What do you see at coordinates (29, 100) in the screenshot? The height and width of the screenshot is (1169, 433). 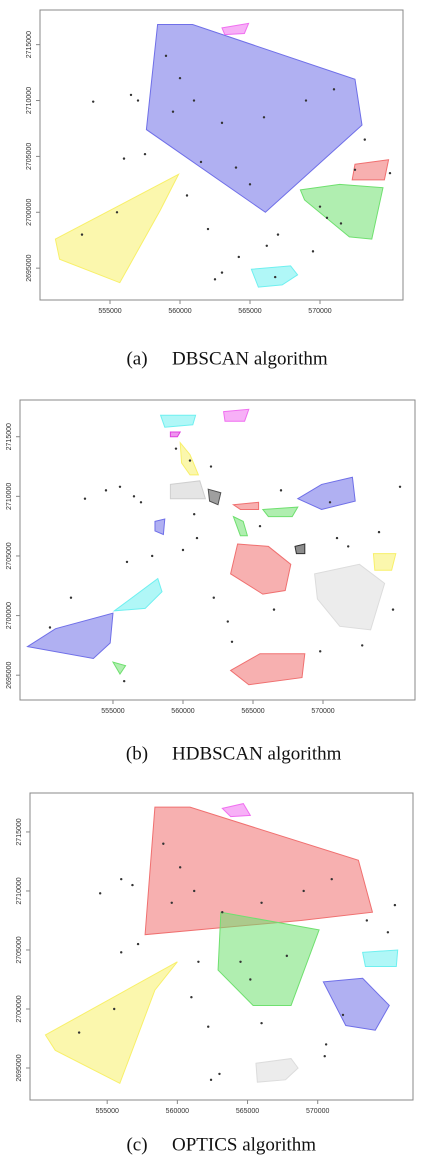 I see `y-tick-label: 2710000` at bounding box center [29, 100].